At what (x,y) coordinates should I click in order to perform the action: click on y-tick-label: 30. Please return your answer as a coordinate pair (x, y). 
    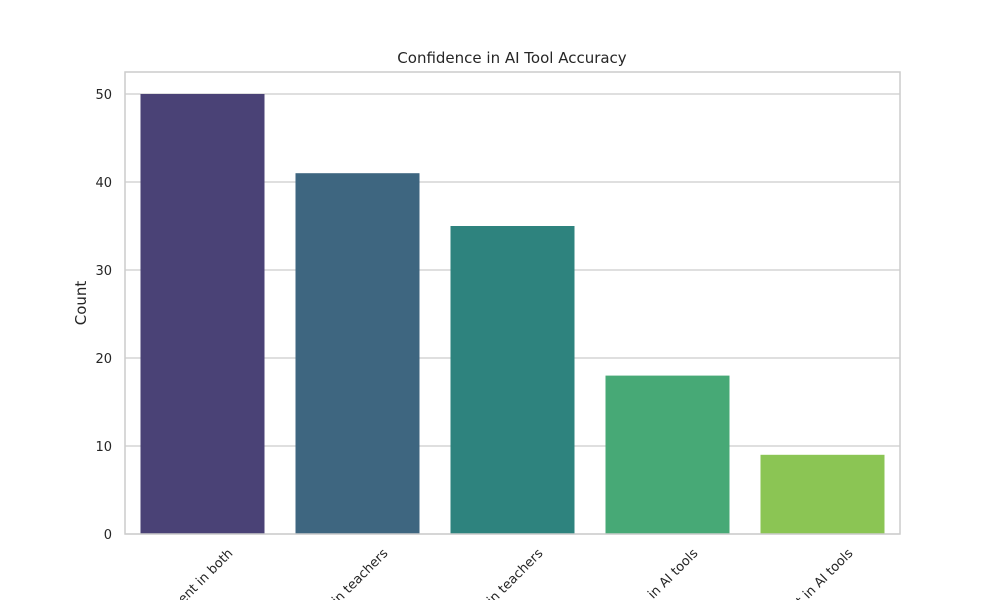
    Looking at the image, I should click on (103, 271).